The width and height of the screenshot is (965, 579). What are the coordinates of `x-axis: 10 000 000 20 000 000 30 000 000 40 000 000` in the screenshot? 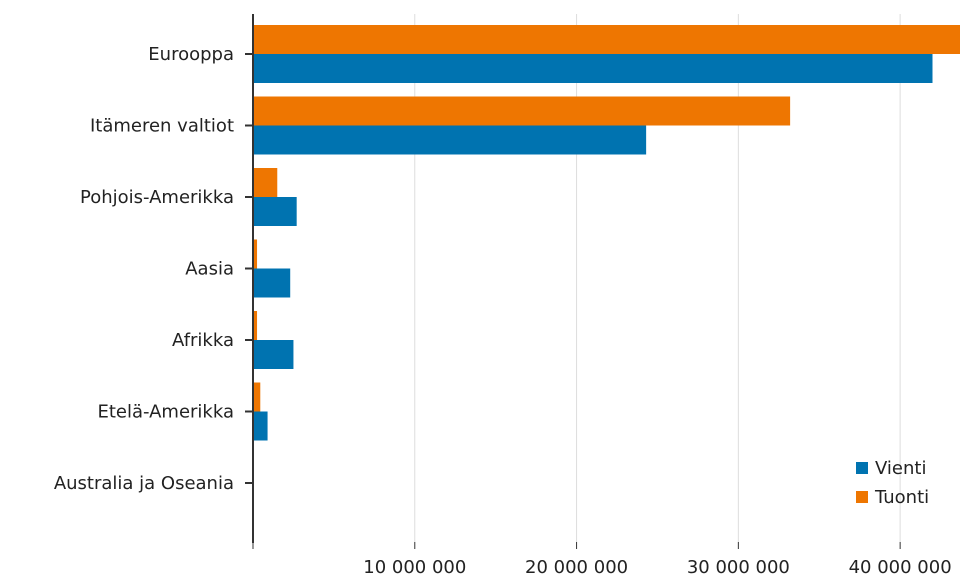 It's located at (602, 560).